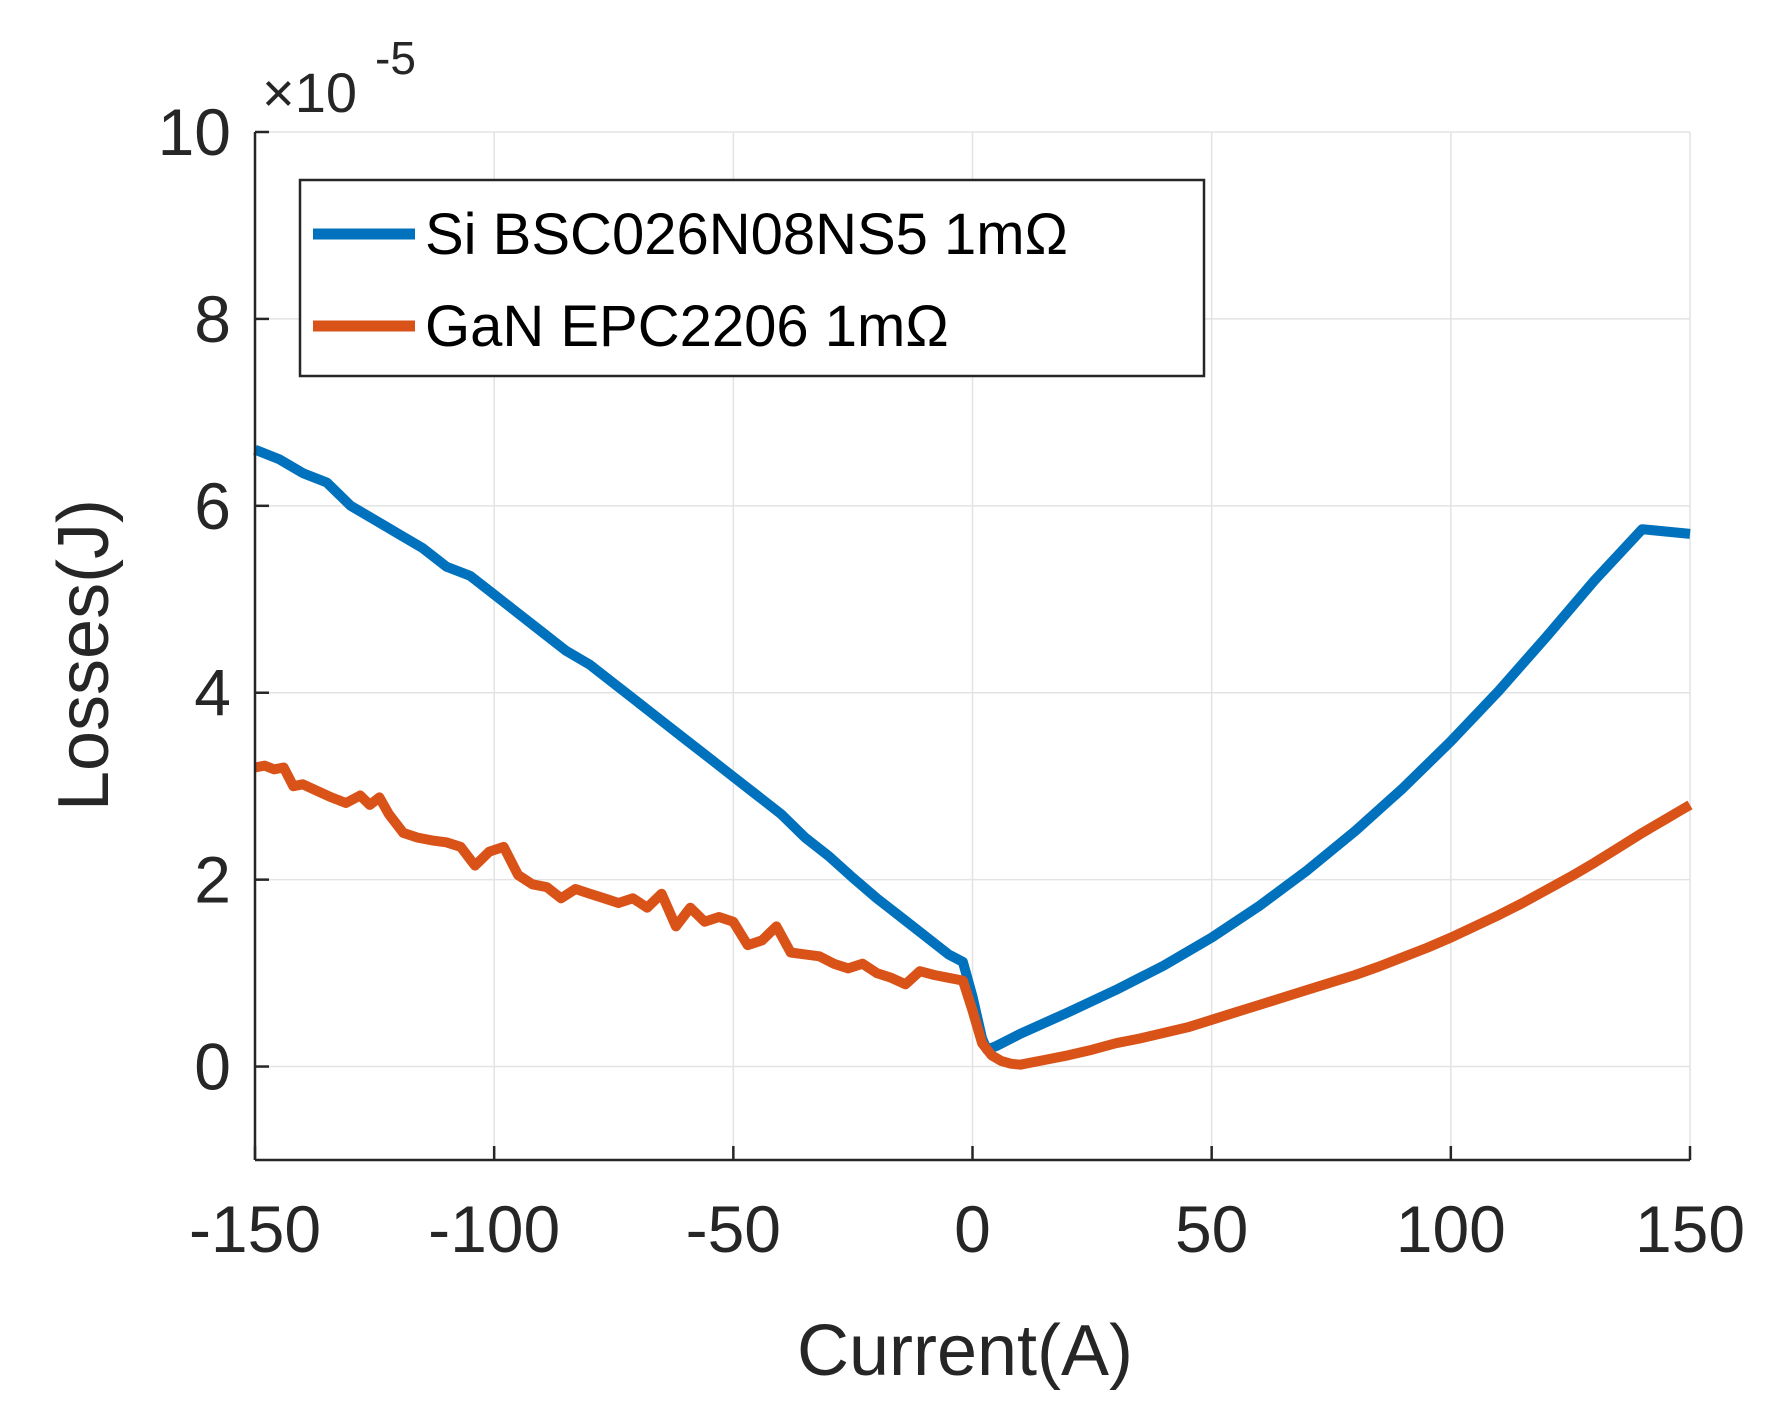 Image resolution: width=1784 pixels, height=1422 pixels. Describe the element at coordinates (255, 1229) in the screenshot. I see `x-tick-label: -150` at that location.